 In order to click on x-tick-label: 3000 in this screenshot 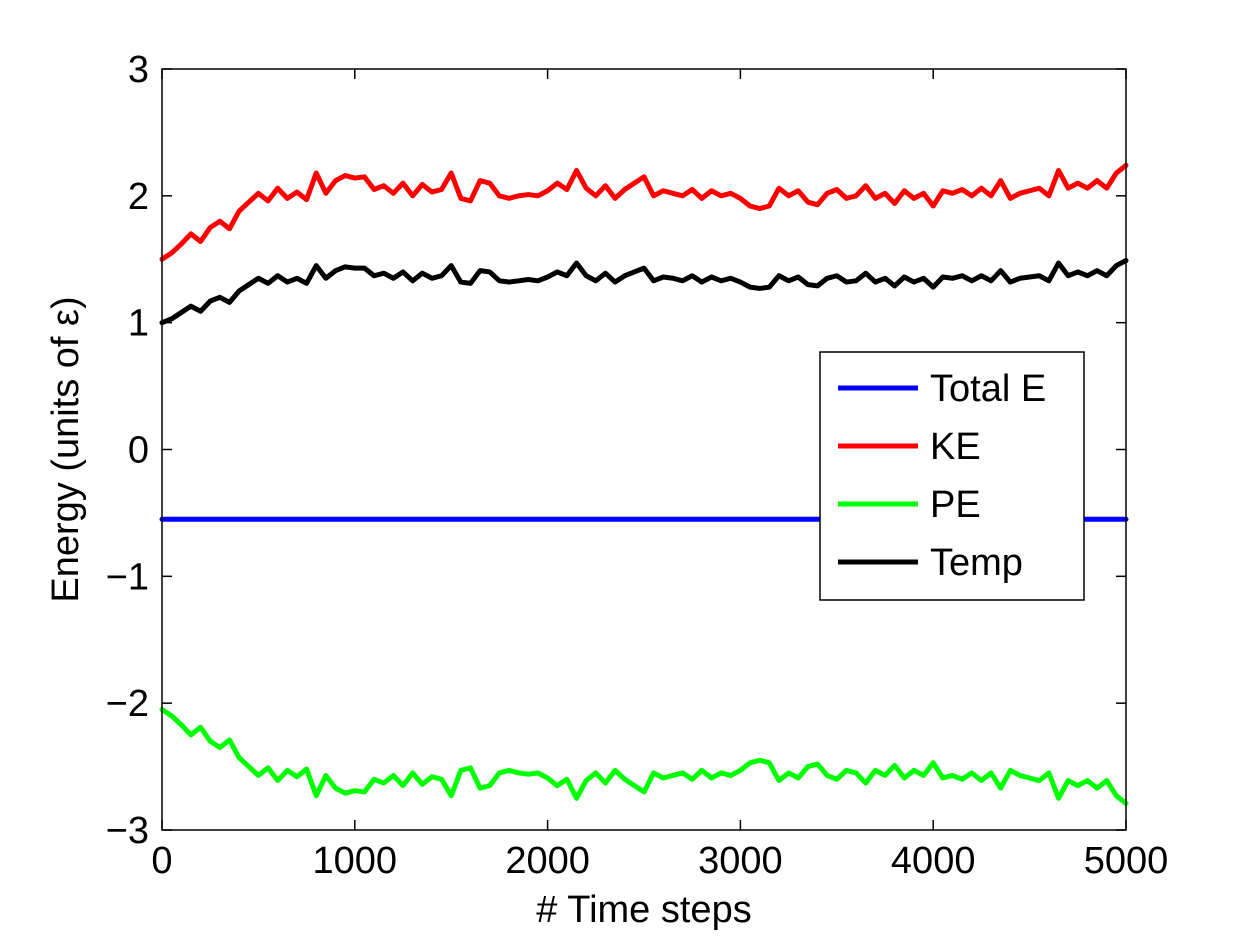, I will do `click(740, 861)`.